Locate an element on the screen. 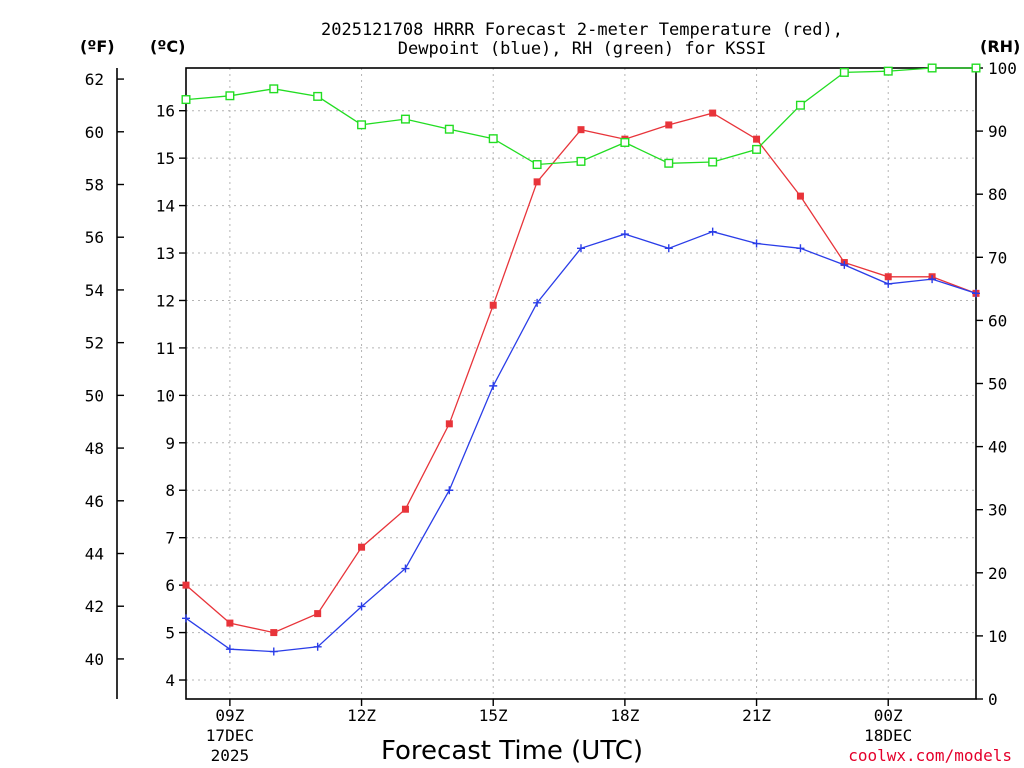  celsius-tick-label: 8 is located at coordinates (170, 490).